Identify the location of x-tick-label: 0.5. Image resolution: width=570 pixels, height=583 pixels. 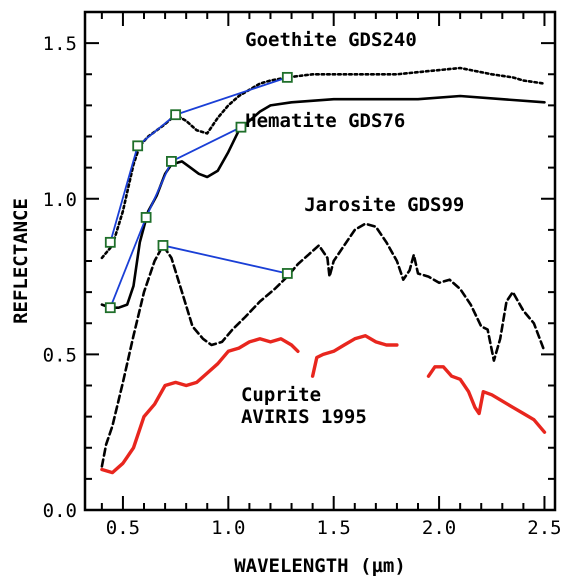
(123, 528).